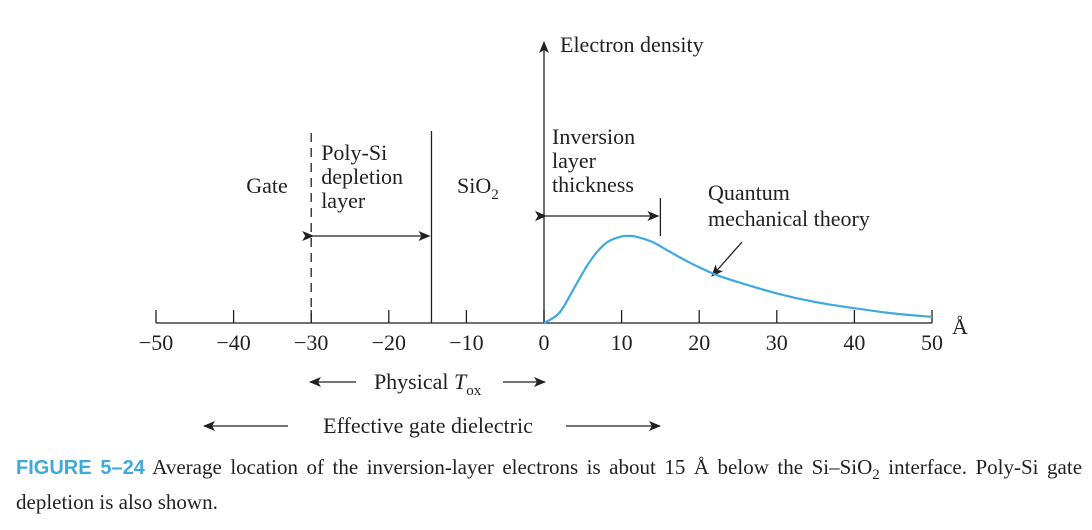 The image size is (1092, 530). I want to click on curve-layer, so click(738, 279).